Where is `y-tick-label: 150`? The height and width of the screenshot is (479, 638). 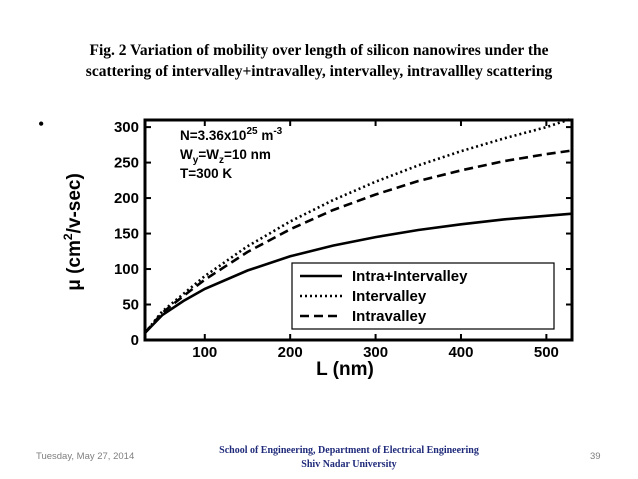
y-tick-label: 150 is located at coordinates (126, 234).